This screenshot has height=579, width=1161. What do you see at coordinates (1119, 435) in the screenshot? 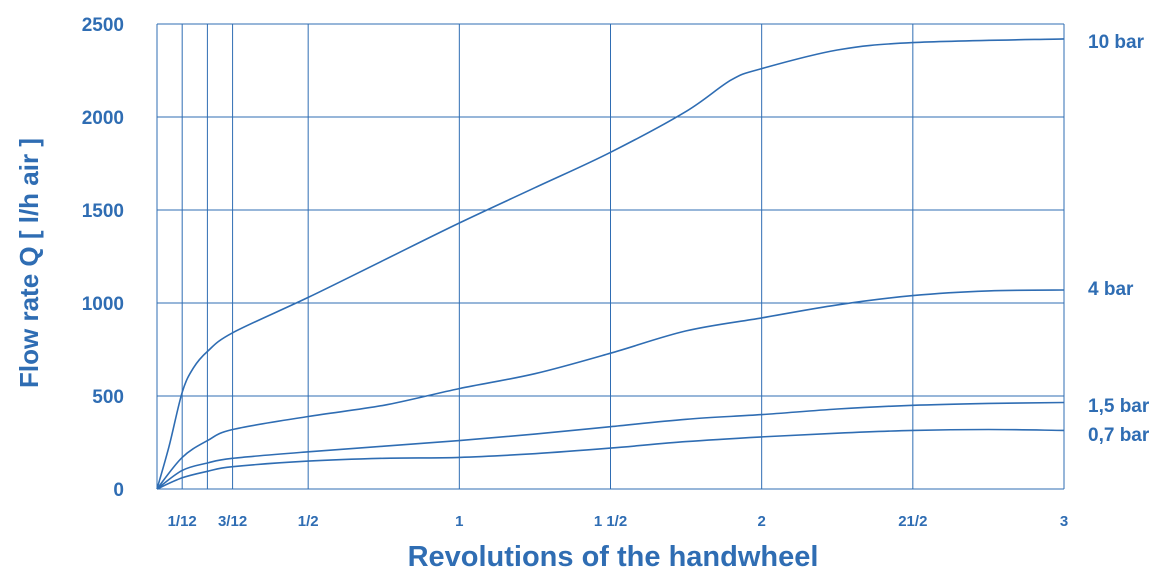
I see `series-label: 0,7 bar` at bounding box center [1119, 435].